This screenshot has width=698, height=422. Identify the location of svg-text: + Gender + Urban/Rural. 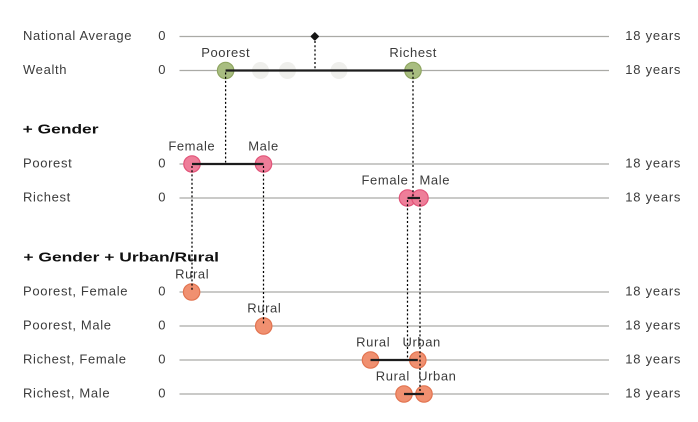
(121, 257).